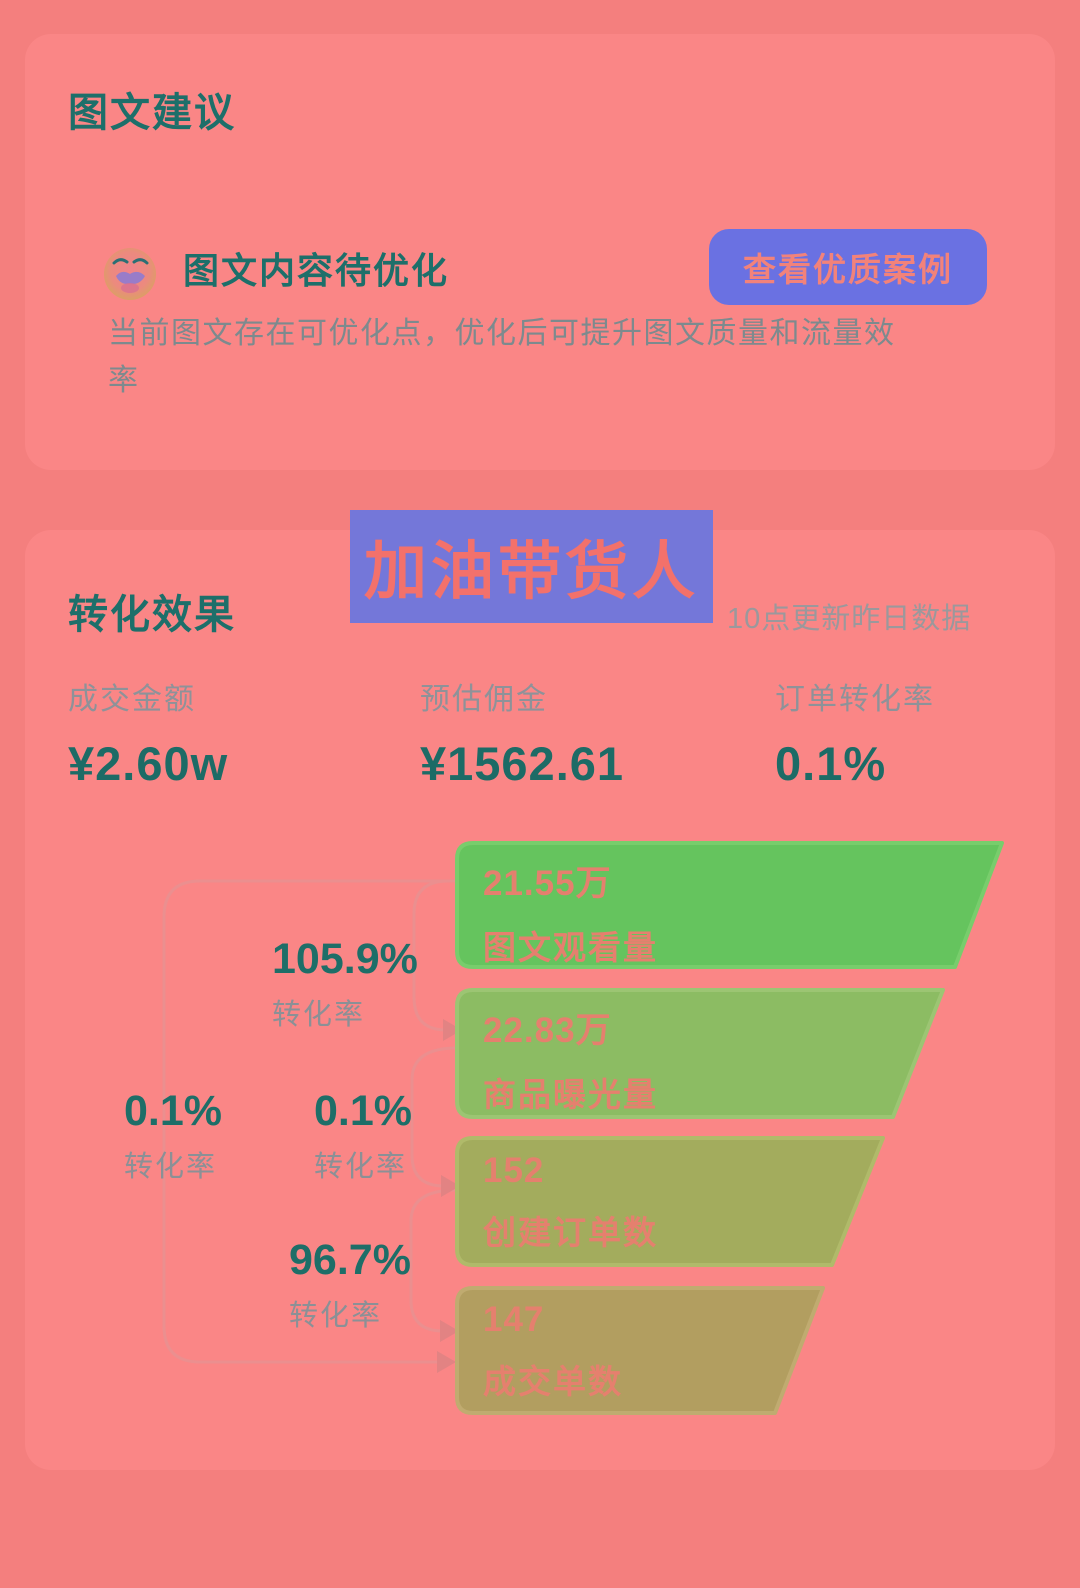  I want to click on crying-face-emoji-icon, so click(130, 273).